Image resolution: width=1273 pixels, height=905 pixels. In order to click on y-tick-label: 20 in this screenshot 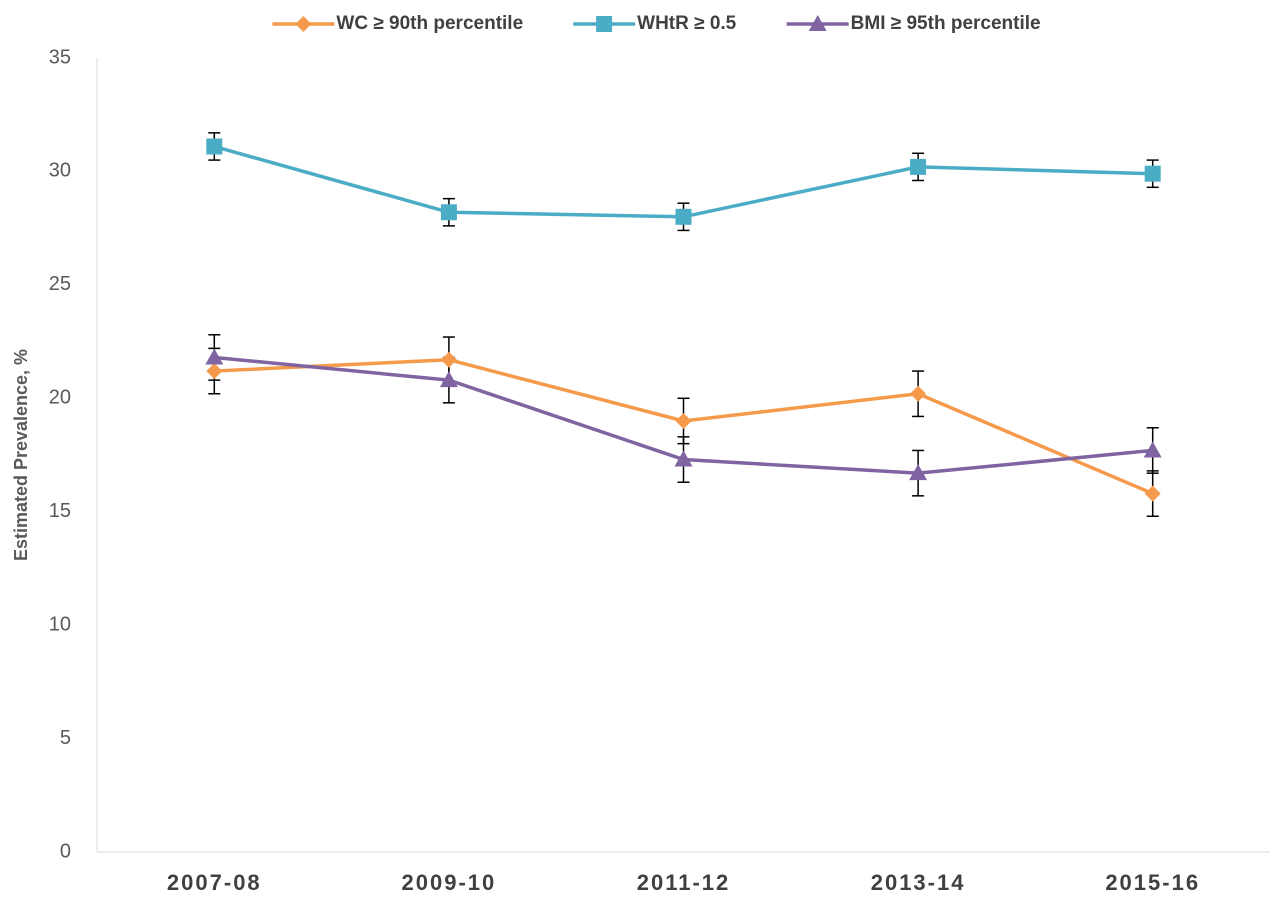, I will do `click(60, 398)`.